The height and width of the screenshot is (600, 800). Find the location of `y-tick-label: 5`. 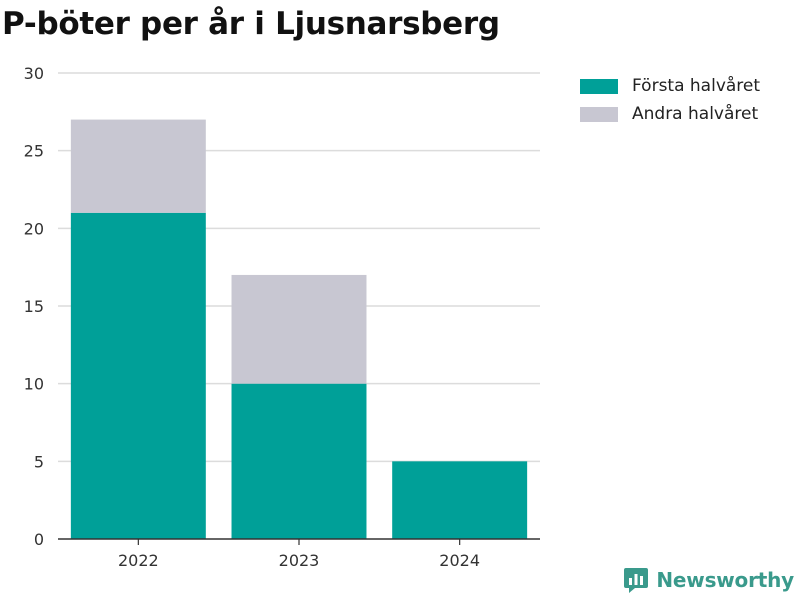

y-tick-label: 5 is located at coordinates (39, 461).